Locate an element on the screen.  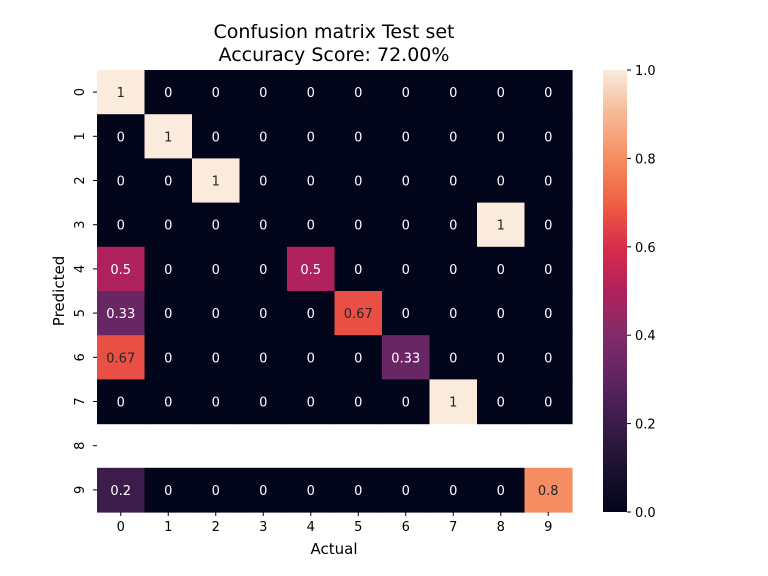
x-tick-label: 7 is located at coordinates (453, 527).